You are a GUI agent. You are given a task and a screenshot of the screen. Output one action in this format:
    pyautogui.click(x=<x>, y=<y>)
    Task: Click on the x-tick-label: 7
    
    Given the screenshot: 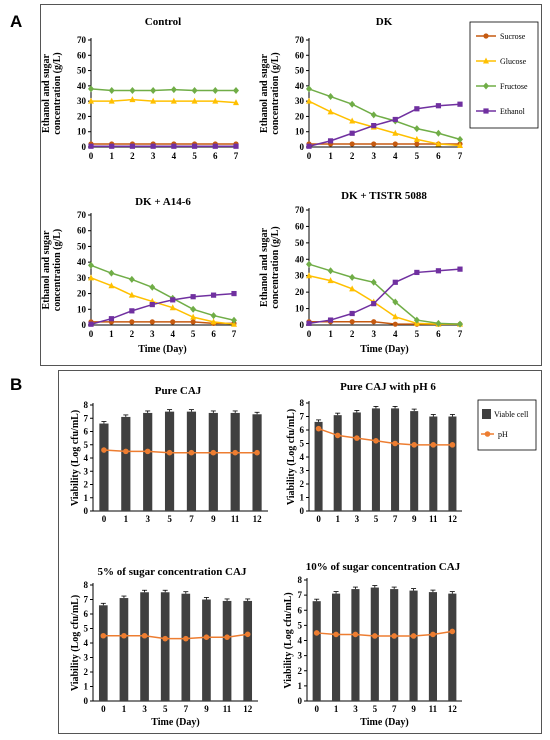 What is the action you would take?
    pyautogui.click(x=394, y=709)
    